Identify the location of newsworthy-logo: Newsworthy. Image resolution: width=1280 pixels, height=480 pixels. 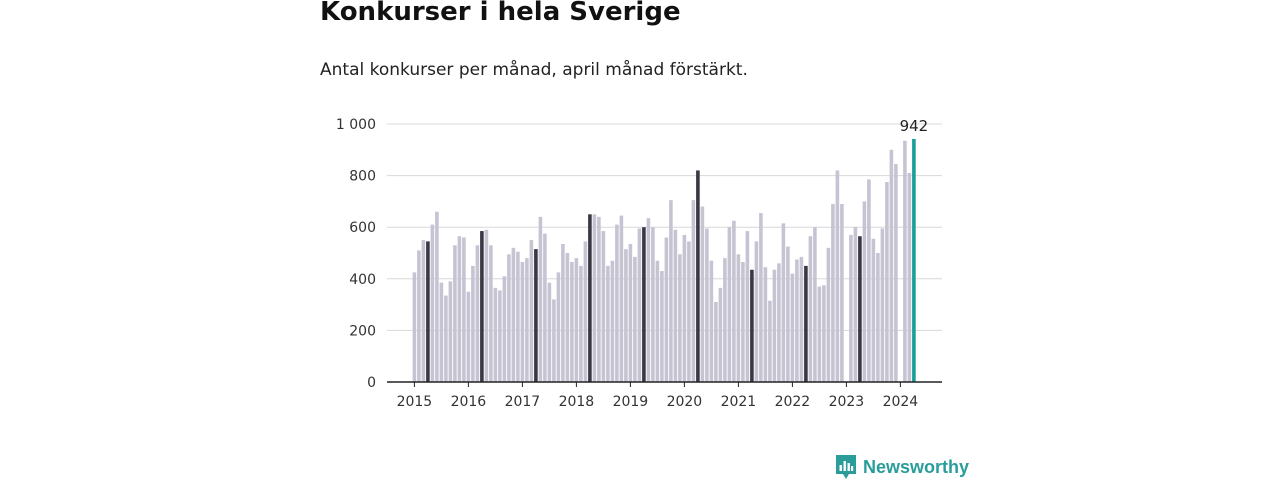
(902, 467).